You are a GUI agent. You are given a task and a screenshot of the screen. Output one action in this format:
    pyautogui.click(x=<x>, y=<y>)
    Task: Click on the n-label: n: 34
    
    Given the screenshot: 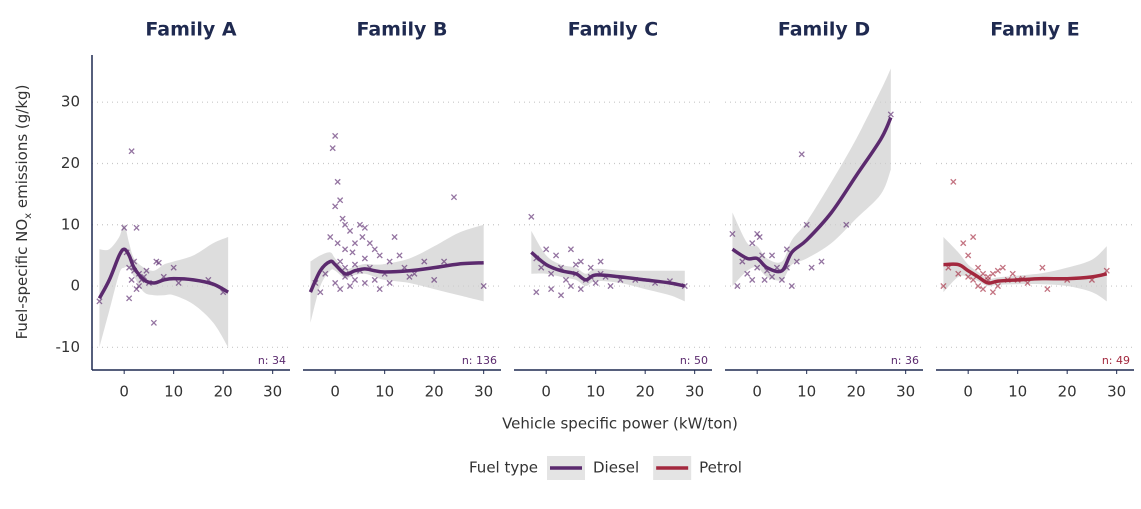 What is the action you would take?
    pyautogui.click(x=272, y=360)
    